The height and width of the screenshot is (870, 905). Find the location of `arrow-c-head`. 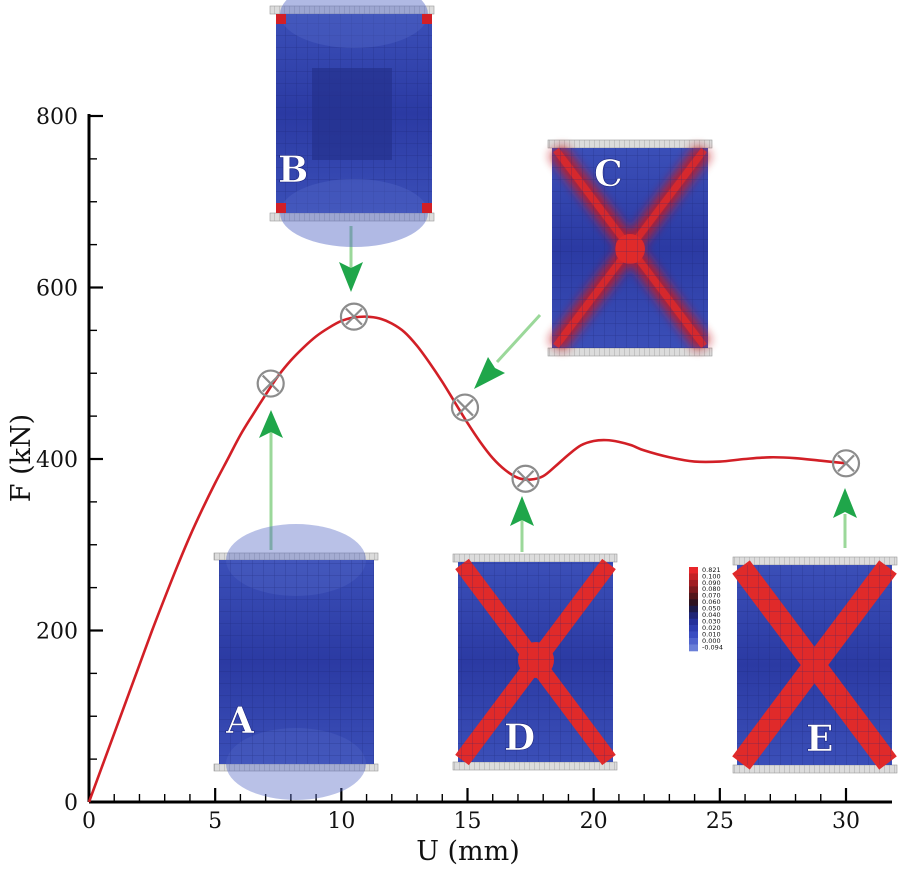

arrow-c-head is located at coordinates (489, 373).